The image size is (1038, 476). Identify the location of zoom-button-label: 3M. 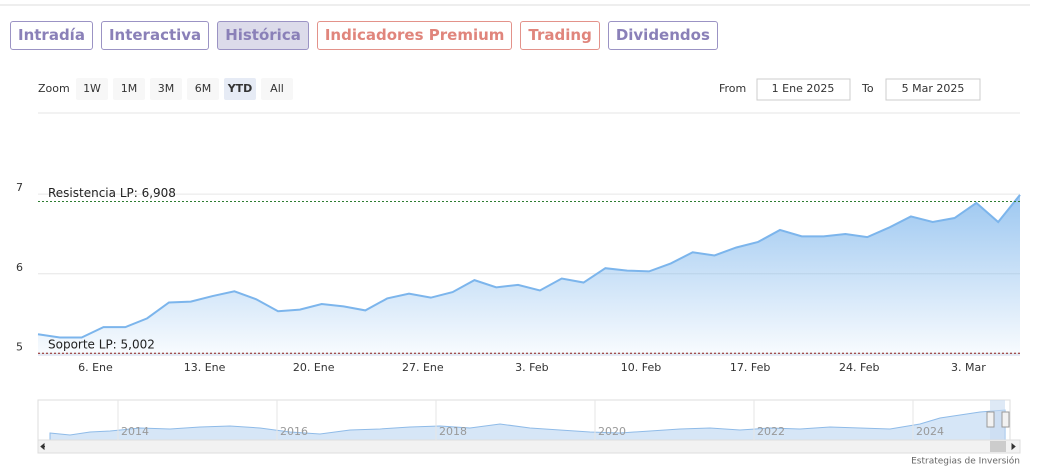
(166, 88).